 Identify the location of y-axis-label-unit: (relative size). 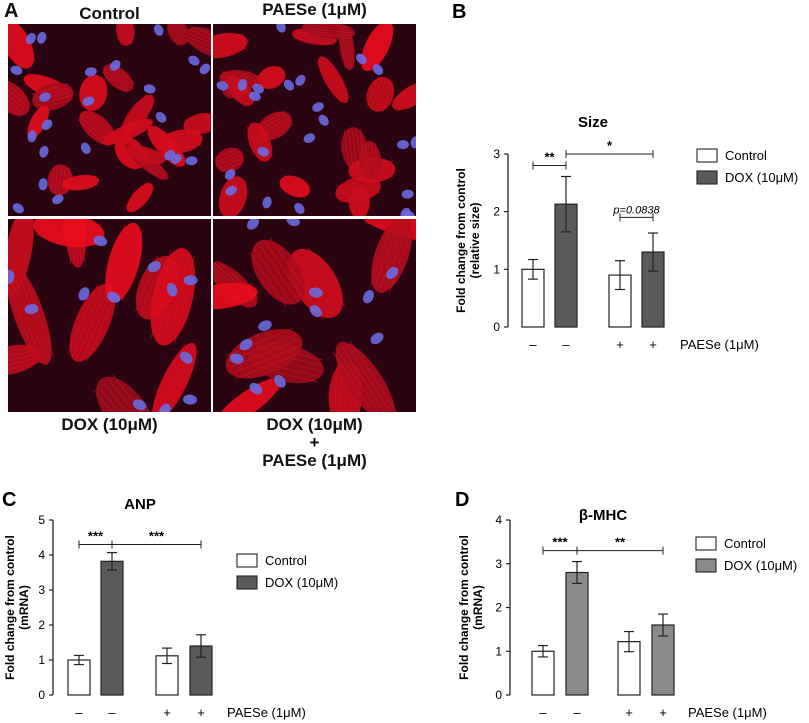
(475, 240).